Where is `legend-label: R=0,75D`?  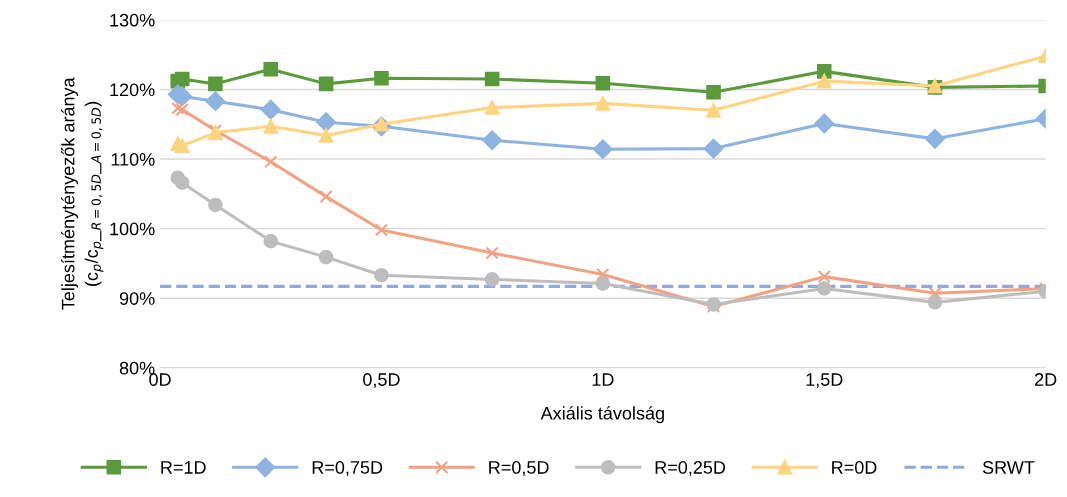
legend-label: R=0,75D is located at coordinates (347, 468).